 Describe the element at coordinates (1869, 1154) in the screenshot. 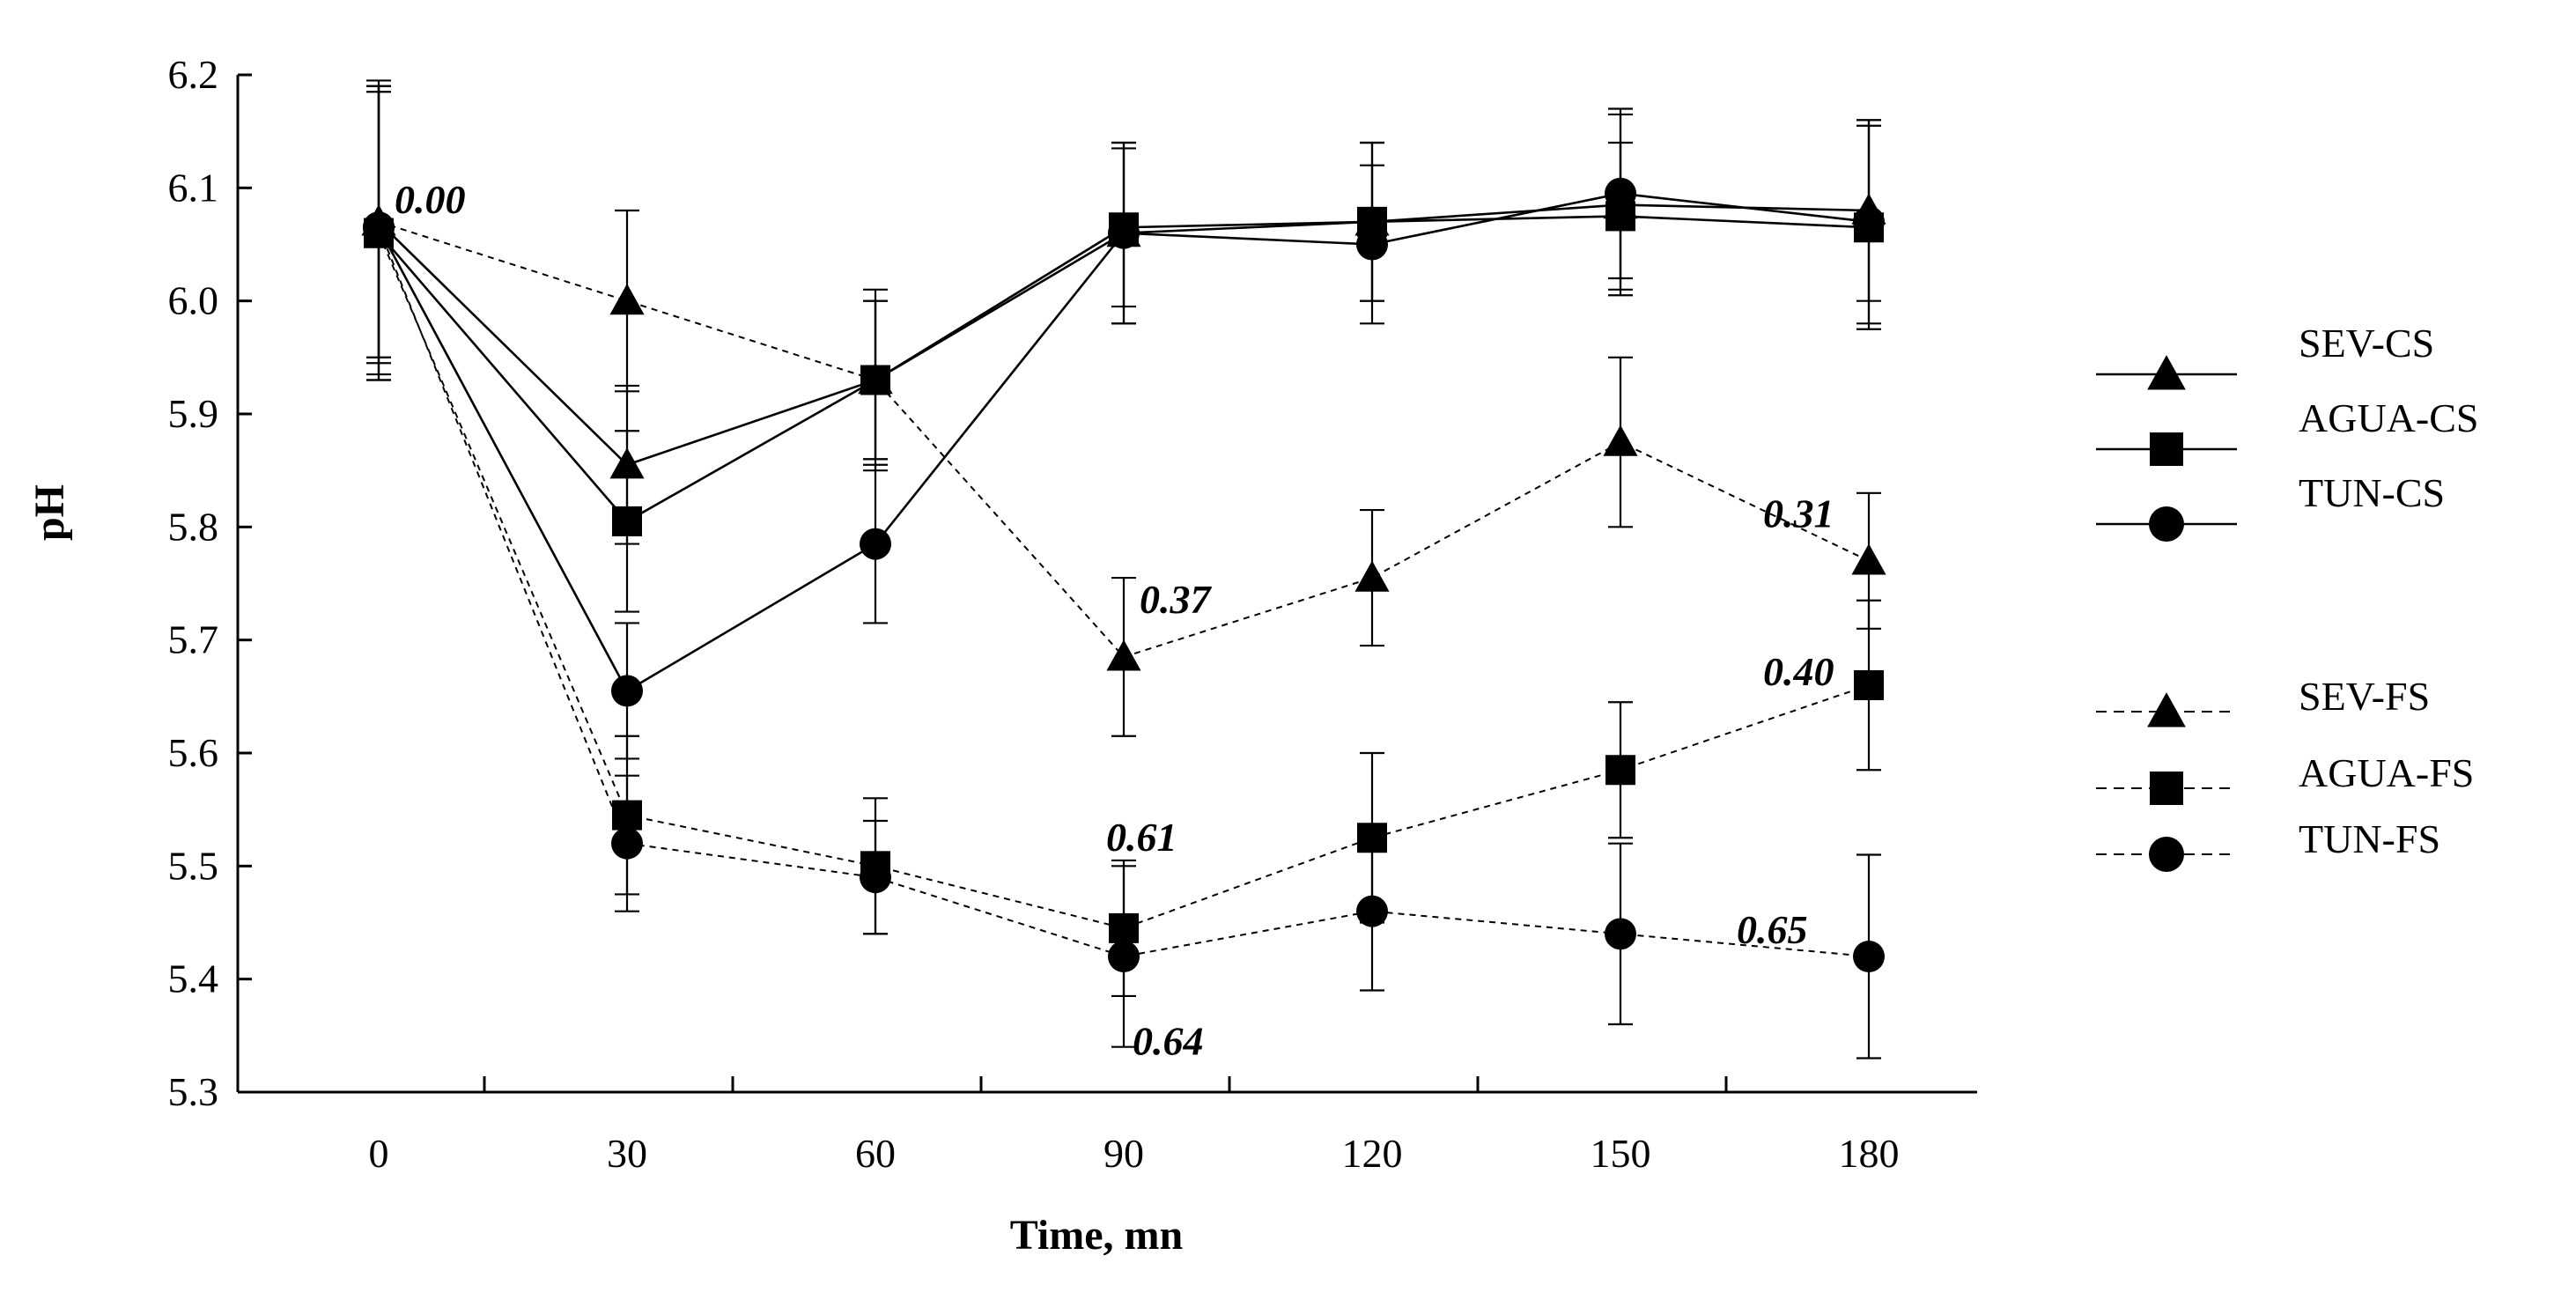

I see `x-tick-label: 180` at that location.